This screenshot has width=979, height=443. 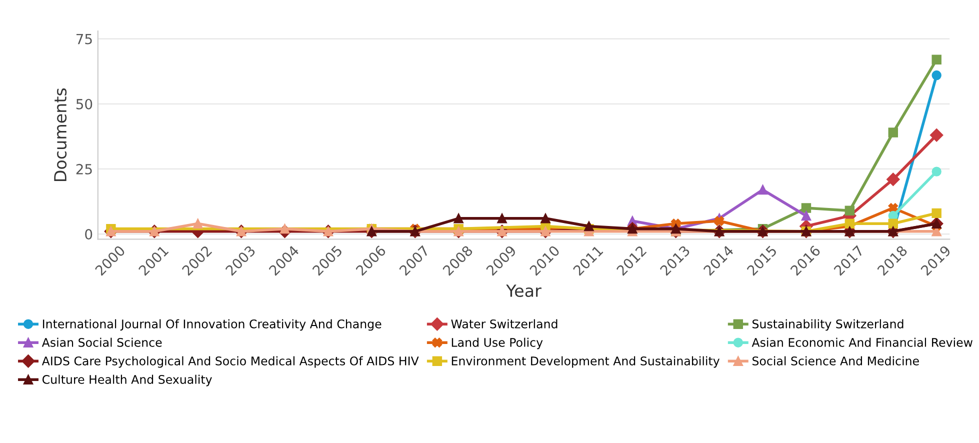 I want to click on legend-label: AIDS Care Psychological And Socio Medical Aspects Of AIDS HIV, so click(x=230, y=362).